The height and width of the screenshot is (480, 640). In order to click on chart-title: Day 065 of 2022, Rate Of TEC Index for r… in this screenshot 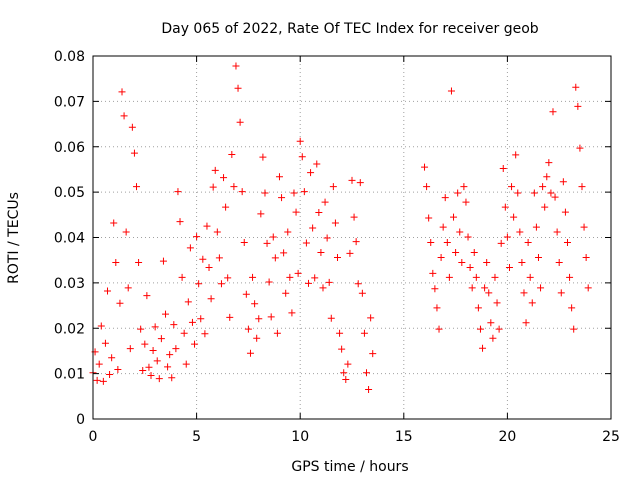, I will do `click(349, 29)`.